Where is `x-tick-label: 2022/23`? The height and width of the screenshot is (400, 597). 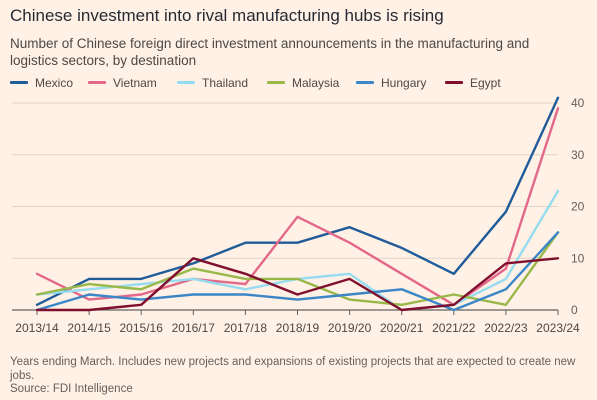 x-tick-label: 2022/23 is located at coordinates (506, 328).